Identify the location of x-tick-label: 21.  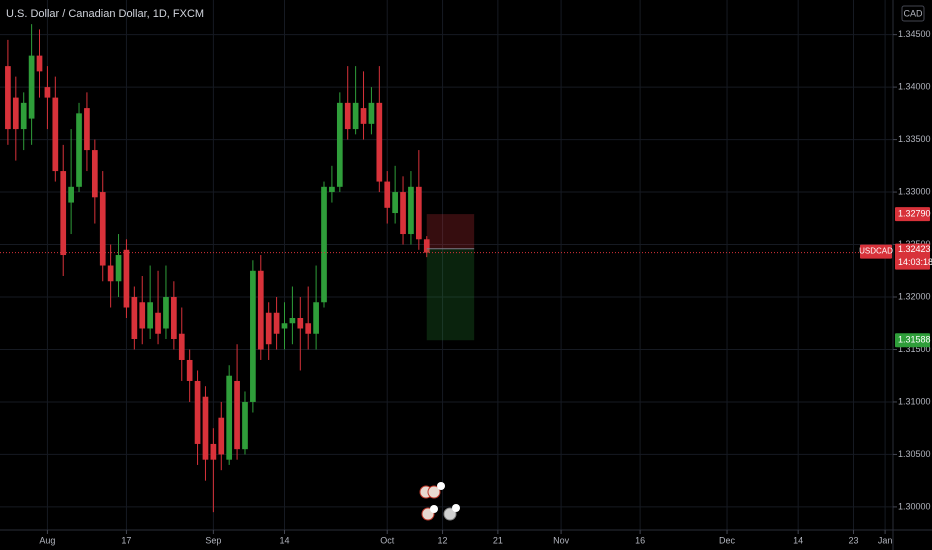
(498, 540).